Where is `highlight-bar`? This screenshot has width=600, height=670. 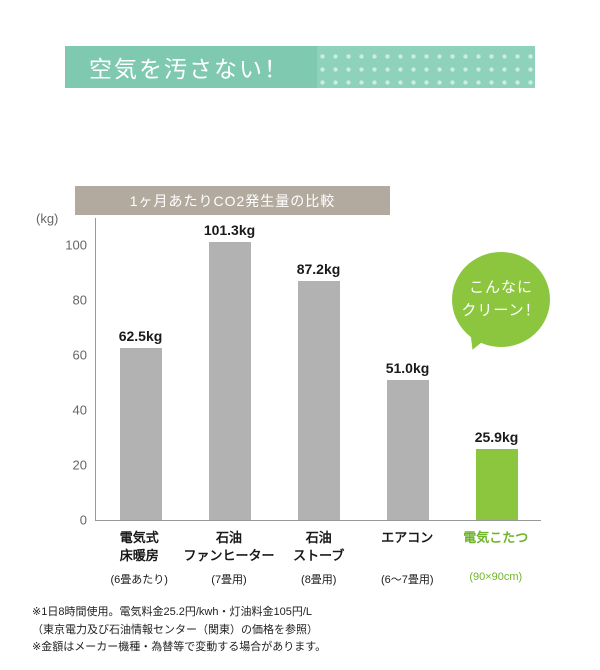 highlight-bar is located at coordinates (496, 484).